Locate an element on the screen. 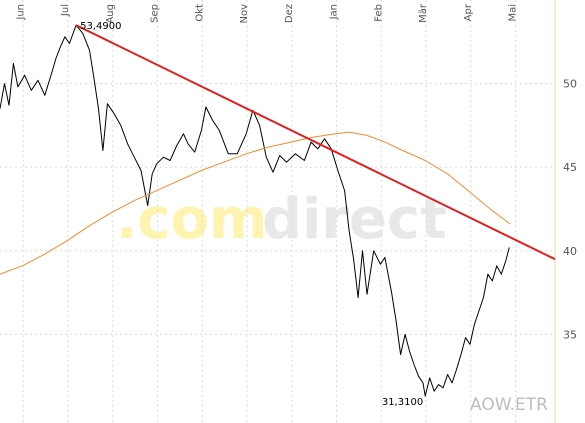 Image resolution: width=585 pixels, height=423 pixels. watermark-part1: .com is located at coordinates (191, 219).